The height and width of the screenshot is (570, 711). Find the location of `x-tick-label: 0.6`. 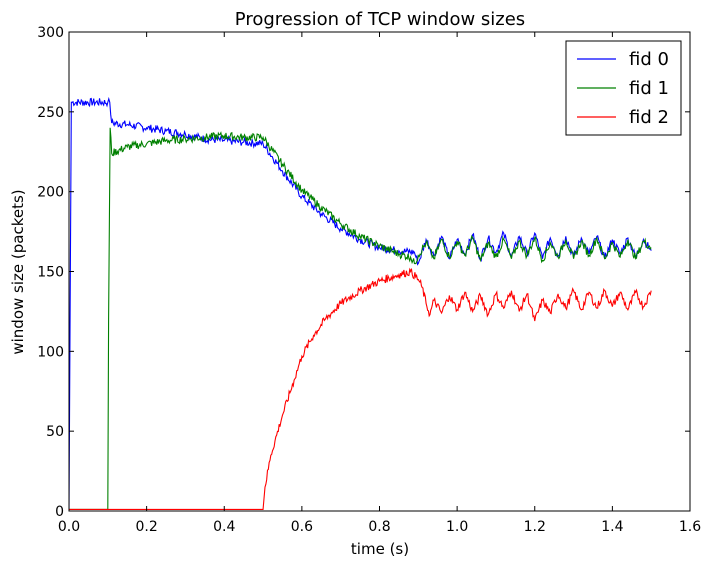

x-tick-label: 0.6 is located at coordinates (302, 527).